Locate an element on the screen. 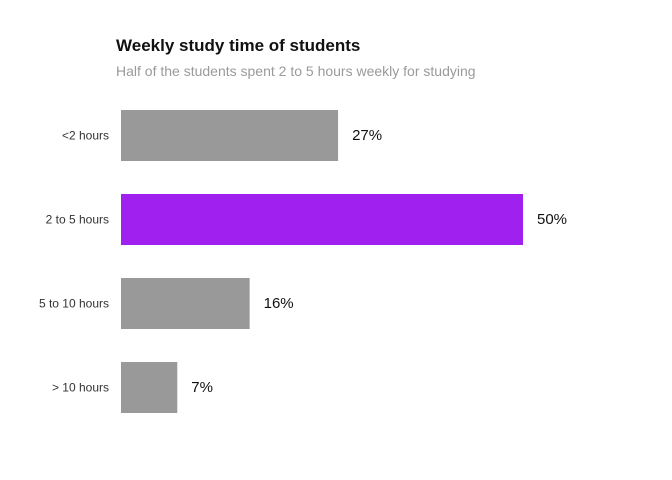  value-label-3: 7% is located at coordinates (202, 387).